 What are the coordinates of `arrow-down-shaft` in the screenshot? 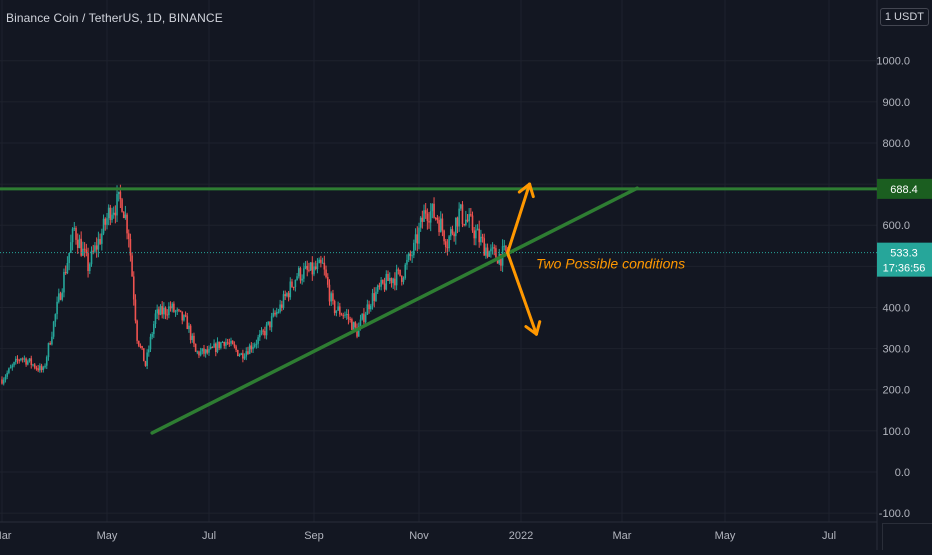 It's located at (522, 293).